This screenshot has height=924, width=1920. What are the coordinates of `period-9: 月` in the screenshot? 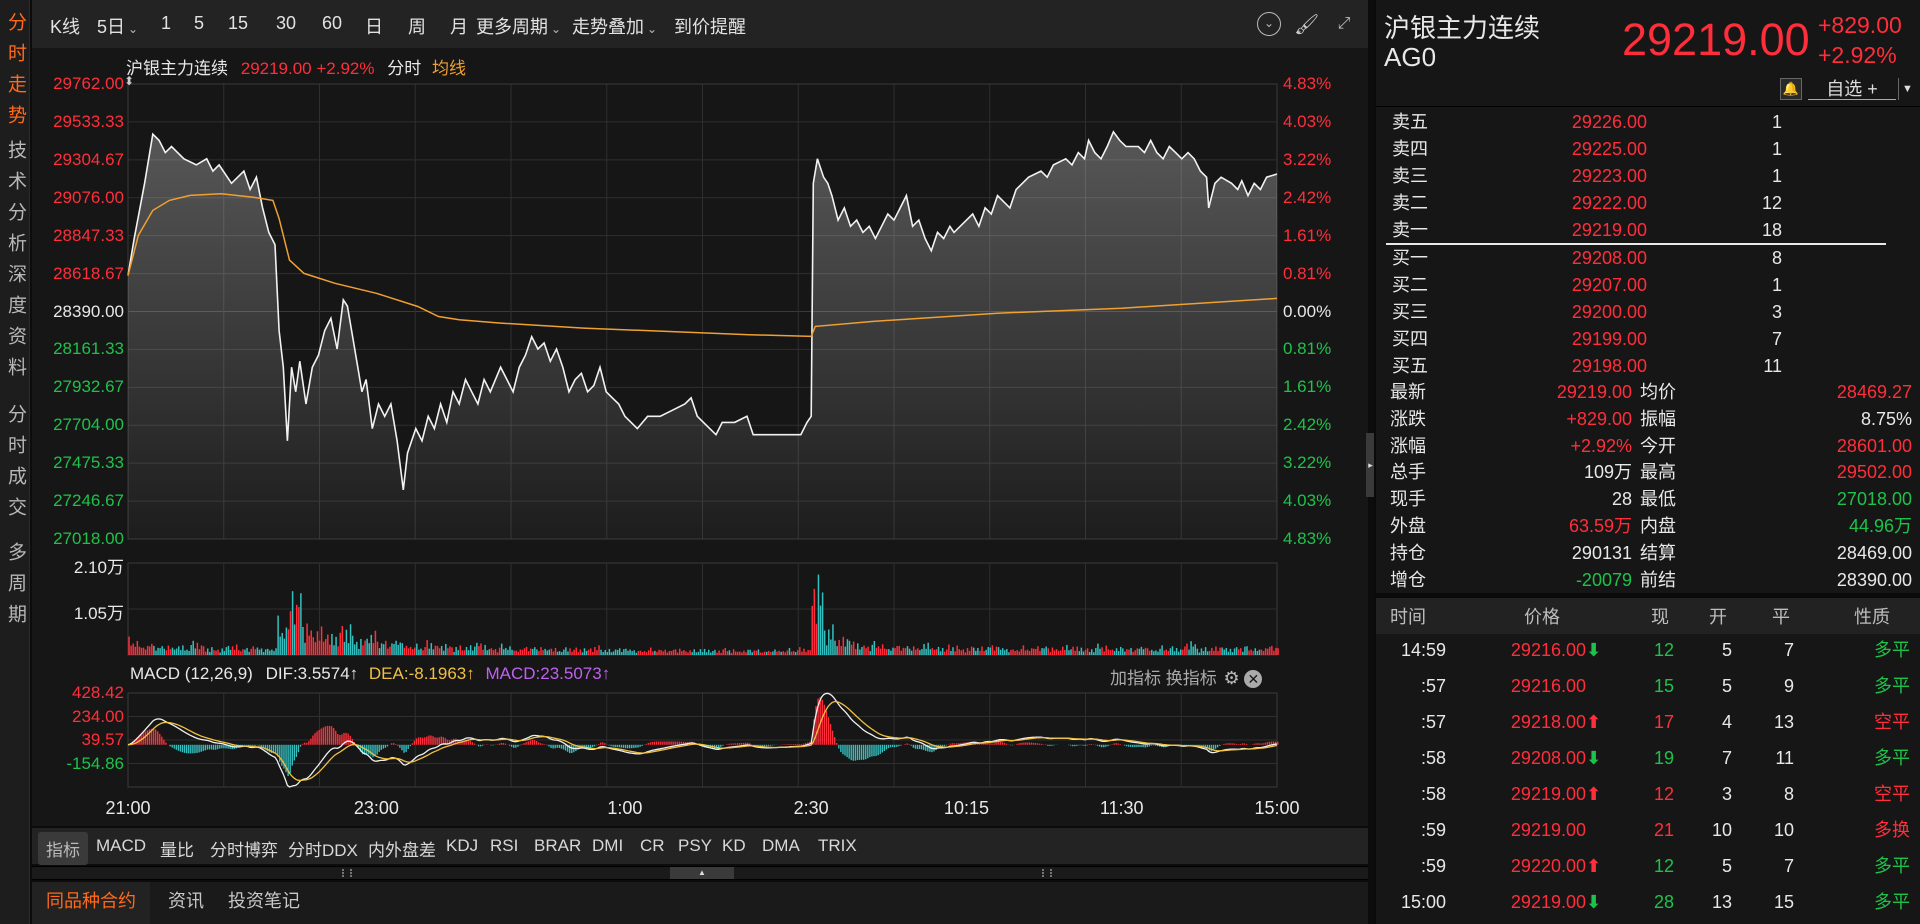 It's located at (459, 26).